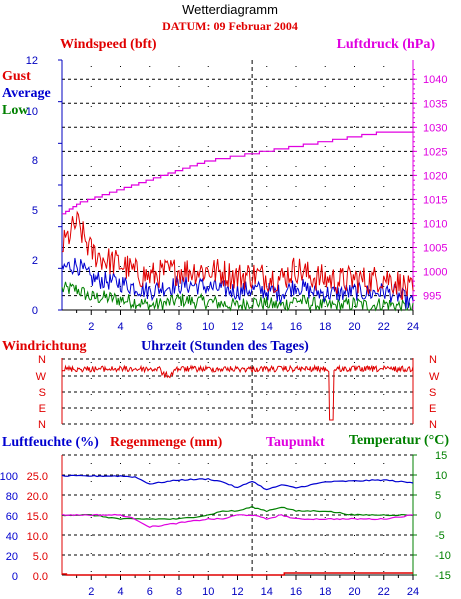 This screenshot has height=599, width=461. I want to click on x-tick-label: 18, so click(325, 592).